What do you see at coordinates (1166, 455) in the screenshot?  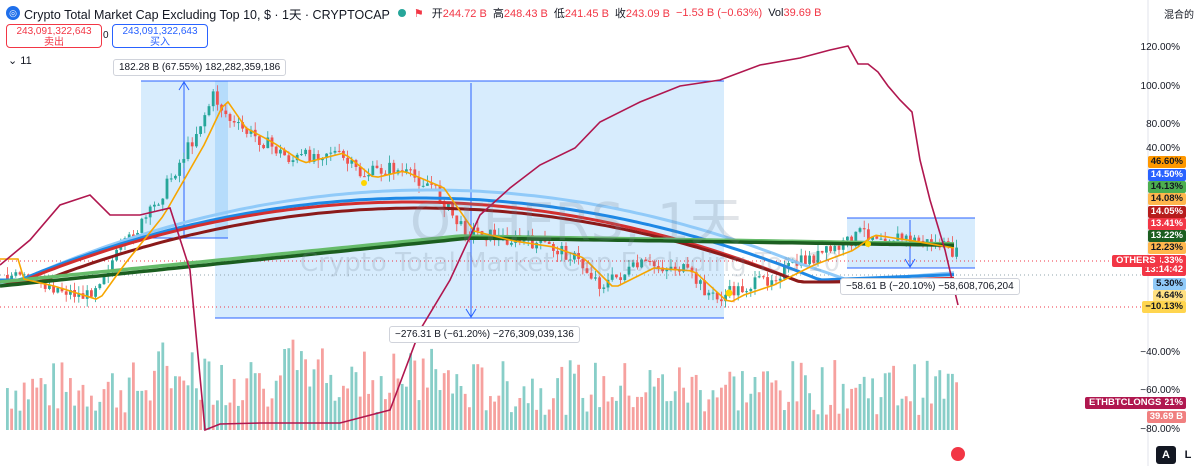 I see `auto-scale-button: A` at bounding box center [1166, 455].